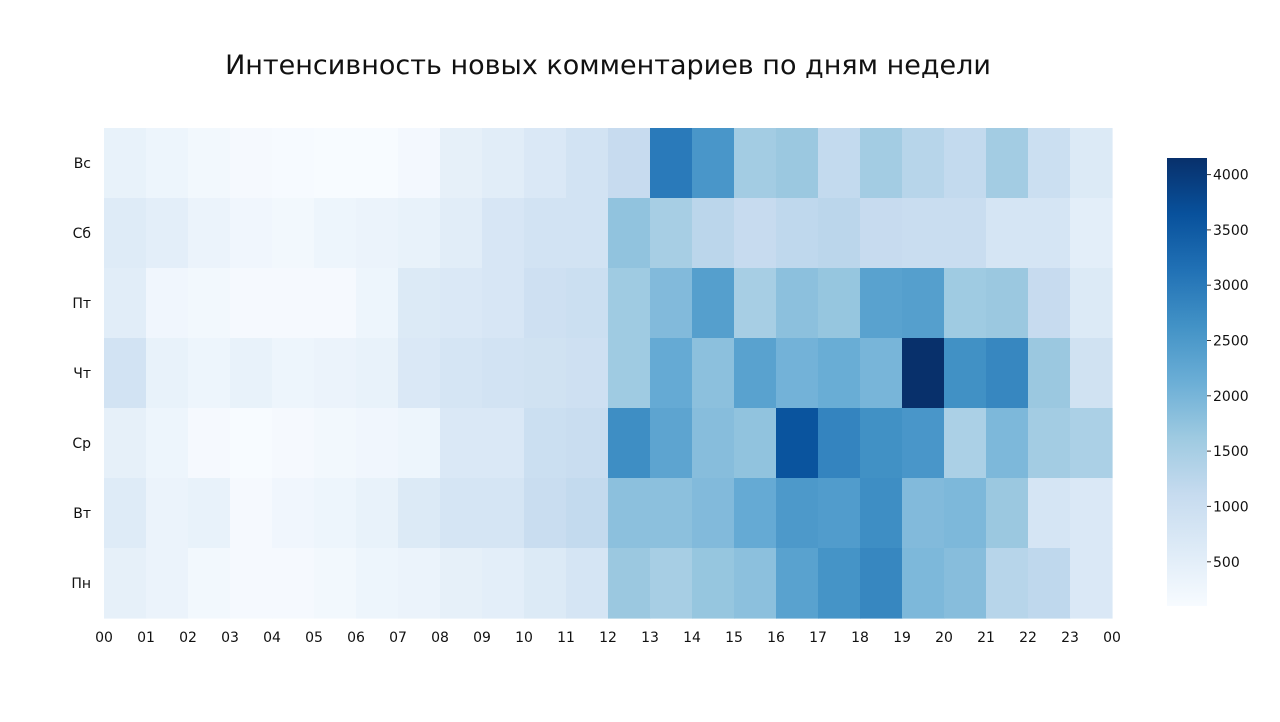  I want to click on x-tick-label: 03, so click(230, 638).